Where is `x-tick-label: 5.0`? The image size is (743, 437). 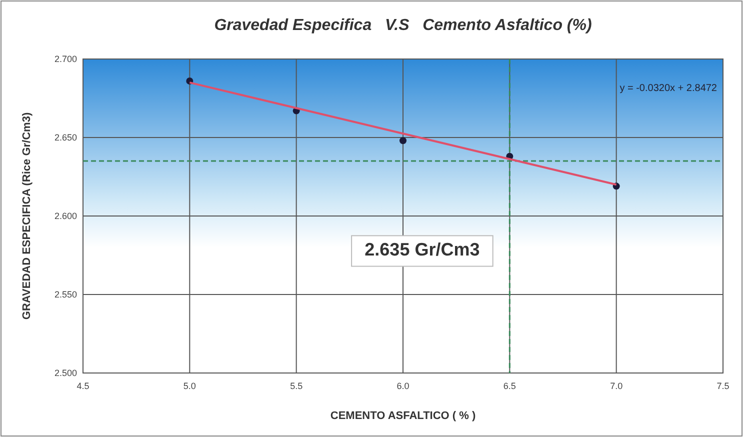 x-tick-label: 5.0 is located at coordinates (189, 386).